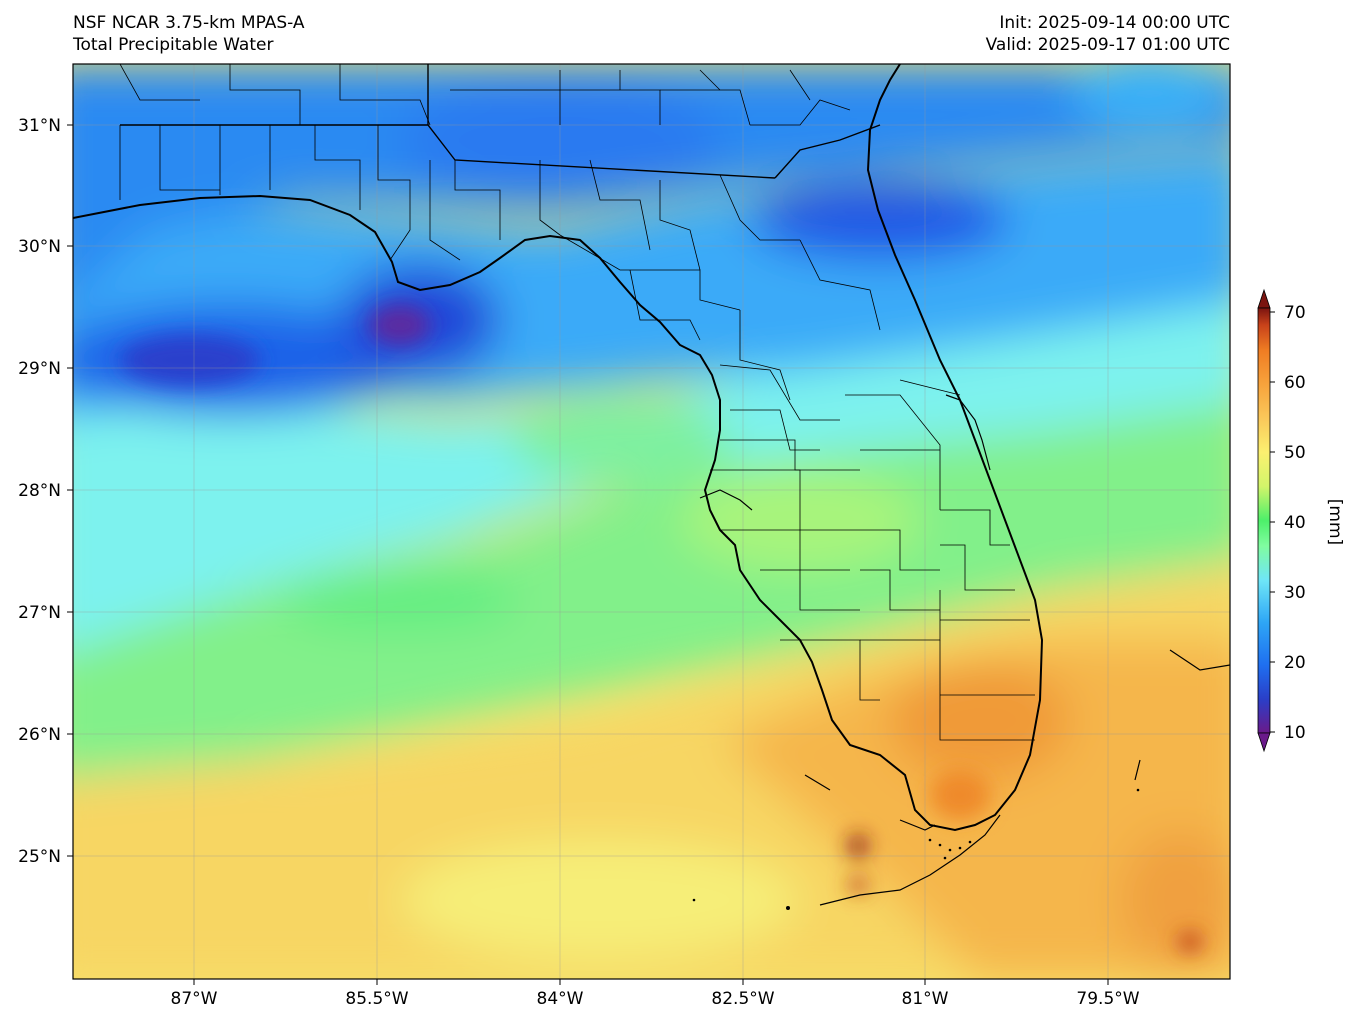  I want to click on colorbar-tick-50: 50, so click(1295, 453).